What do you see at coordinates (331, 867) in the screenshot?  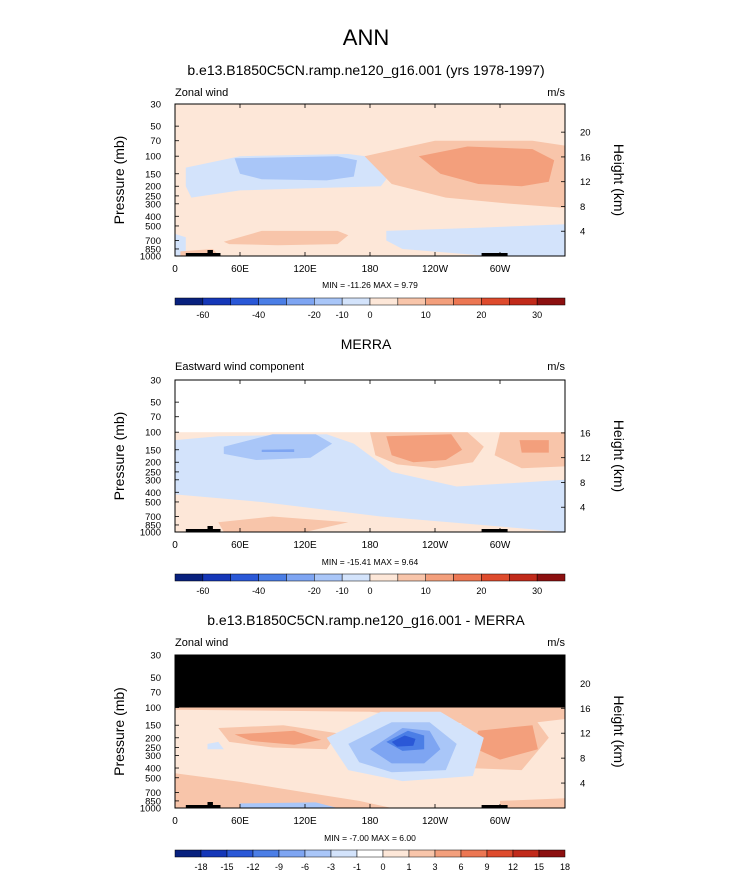 I see `colorbar-label: -3` at bounding box center [331, 867].